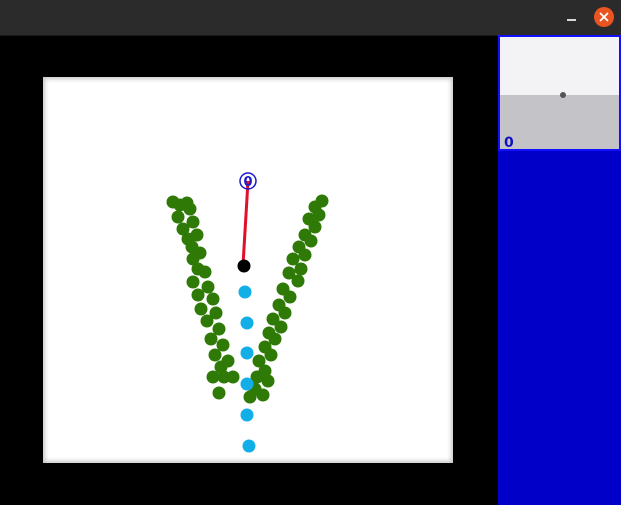  What do you see at coordinates (571, 20) in the screenshot?
I see `minimize-icon` at bounding box center [571, 20].